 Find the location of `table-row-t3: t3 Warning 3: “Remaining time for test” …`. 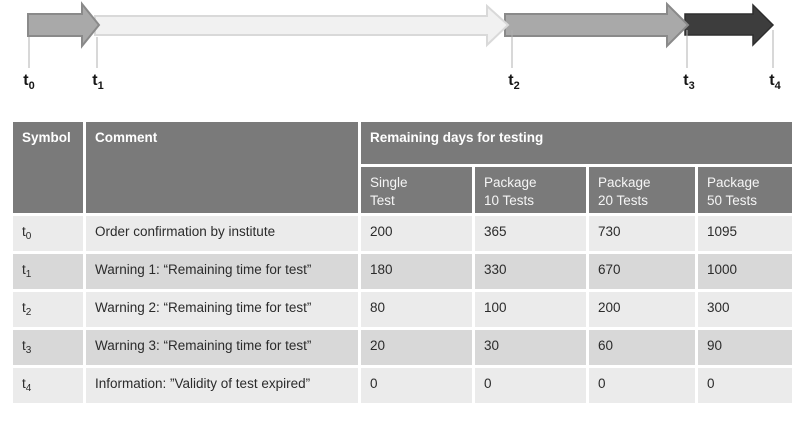

table-row-t3: t3 Warning 3: “Remaining time for test” … is located at coordinates (403, 348).